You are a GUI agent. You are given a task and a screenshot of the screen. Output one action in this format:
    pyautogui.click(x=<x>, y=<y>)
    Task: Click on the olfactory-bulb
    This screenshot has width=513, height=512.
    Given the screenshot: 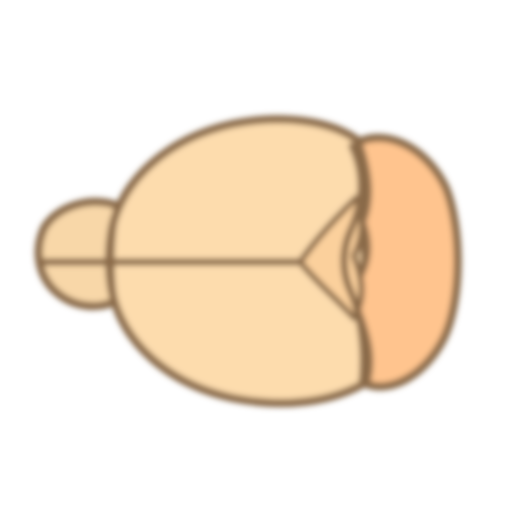 What is the action you would take?
    pyautogui.click(x=78, y=254)
    